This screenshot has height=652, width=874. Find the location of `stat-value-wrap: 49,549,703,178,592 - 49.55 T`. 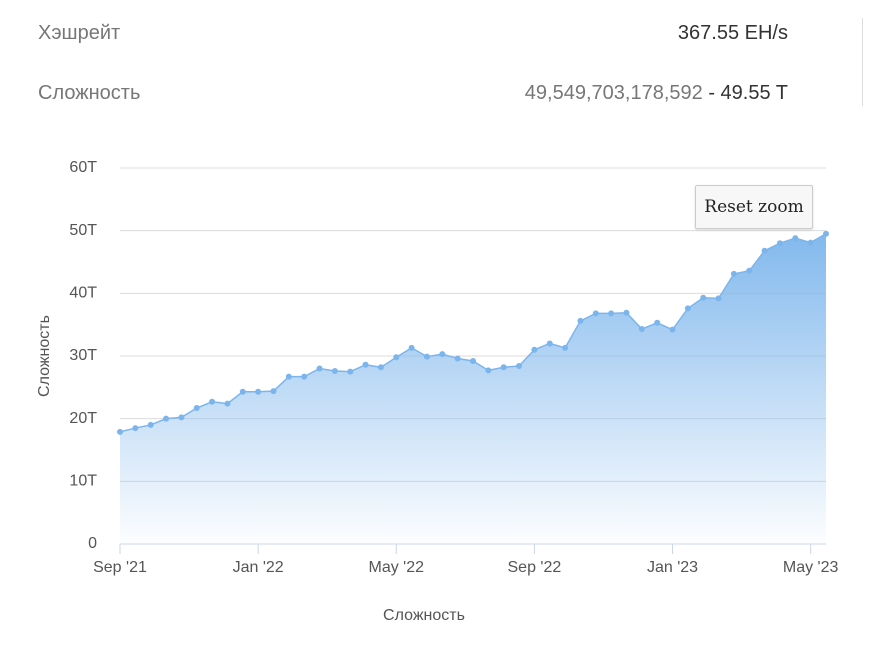

stat-value-wrap: 49,549,703,178,592 - 49.55 T is located at coordinates (656, 93).